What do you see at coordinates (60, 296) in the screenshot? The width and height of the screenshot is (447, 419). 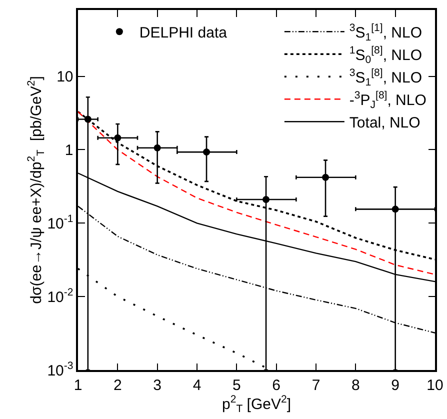 I see `y-tick-label: 10$^{-2}$` at bounding box center [60, 296].